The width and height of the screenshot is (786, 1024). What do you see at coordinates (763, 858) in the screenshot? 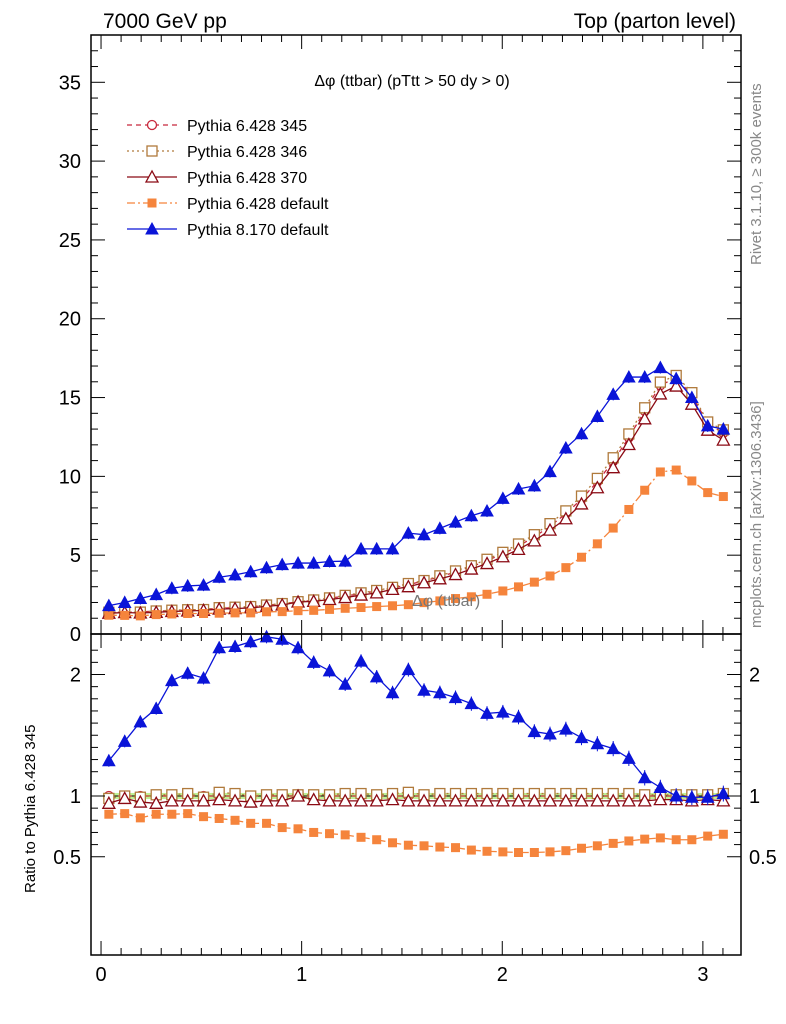
I see `ratio-y-tick-label-right: 0.5` at bounding box center [763, 858].